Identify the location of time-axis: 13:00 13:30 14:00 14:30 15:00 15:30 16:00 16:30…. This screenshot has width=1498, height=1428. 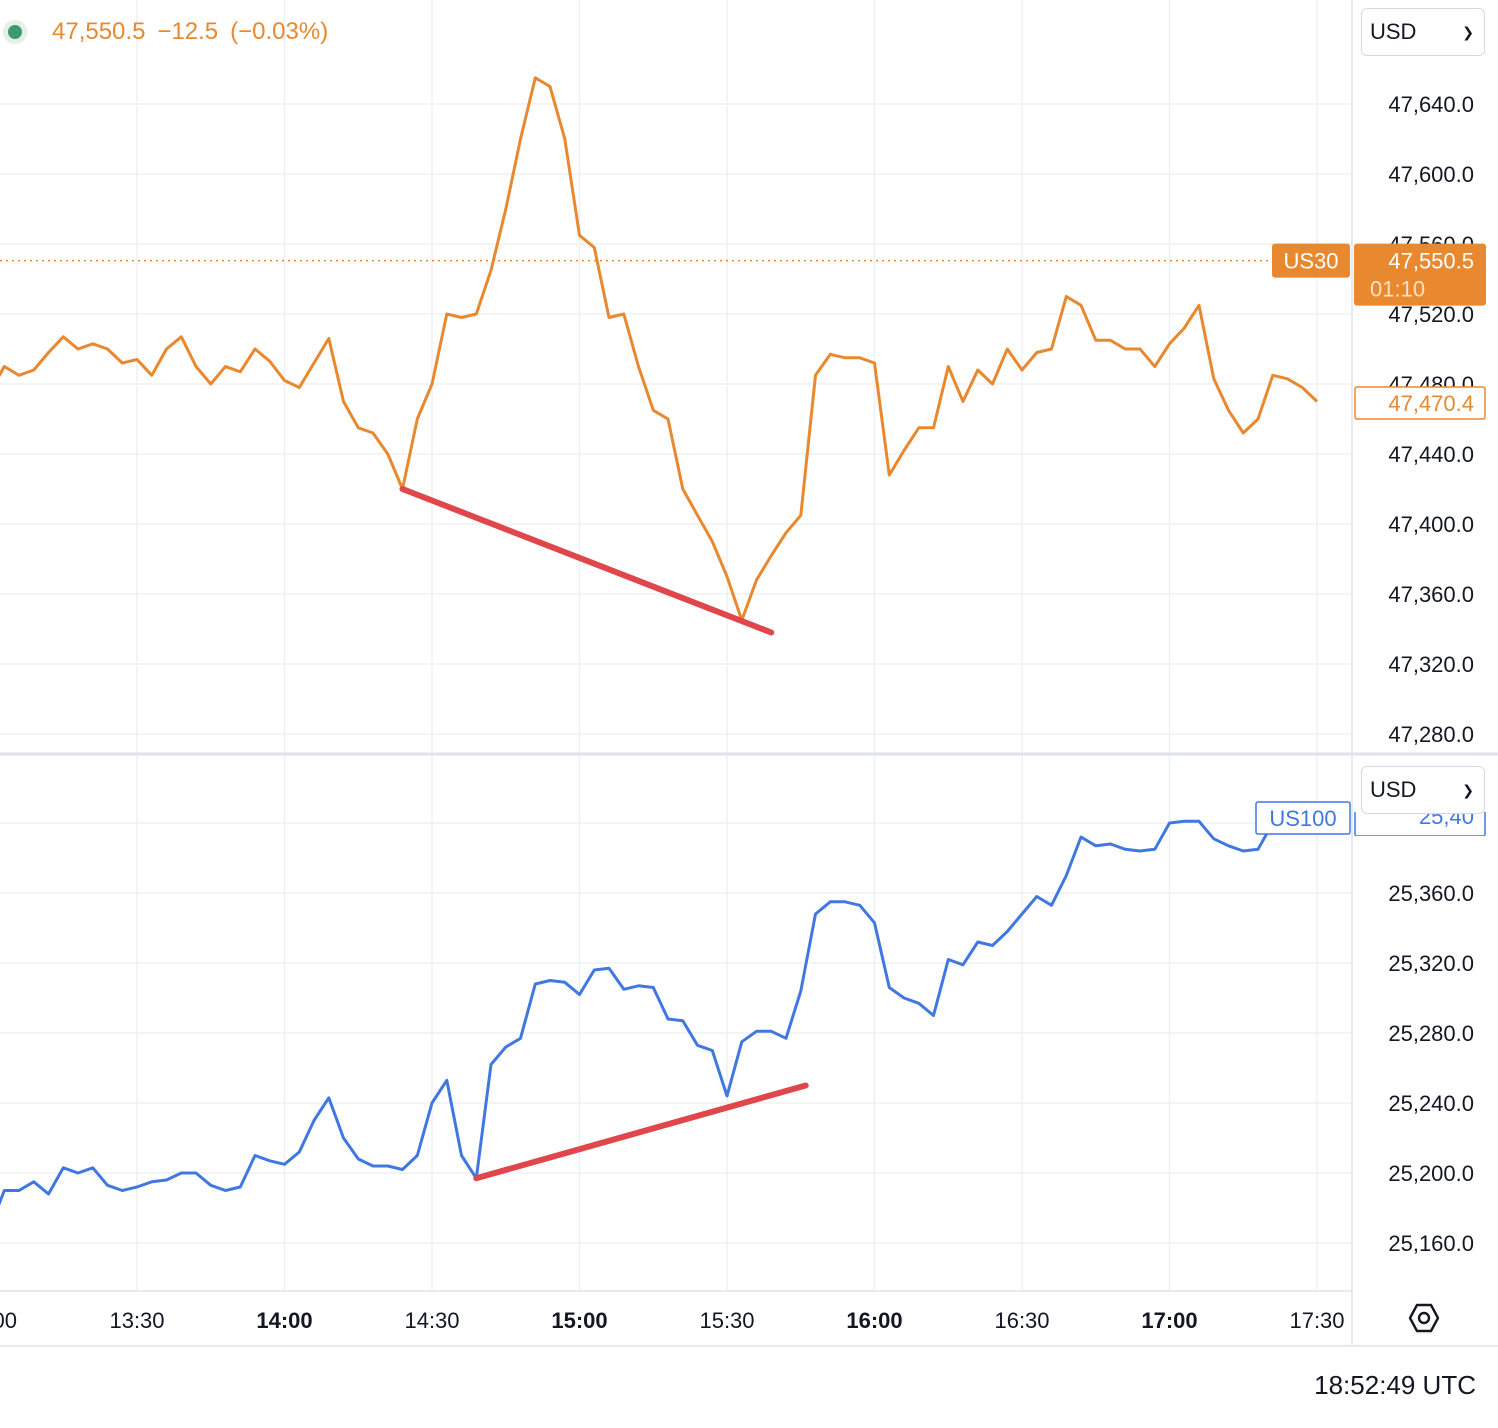
(672, 1320).